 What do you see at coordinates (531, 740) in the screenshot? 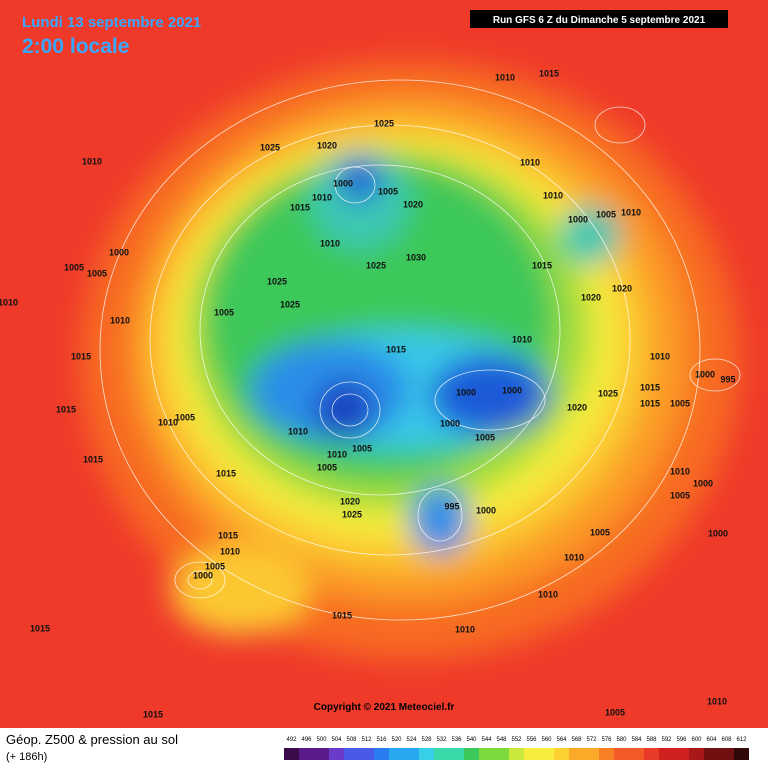
I see `colorbar-label: 556` at bounding box center [531, 740].